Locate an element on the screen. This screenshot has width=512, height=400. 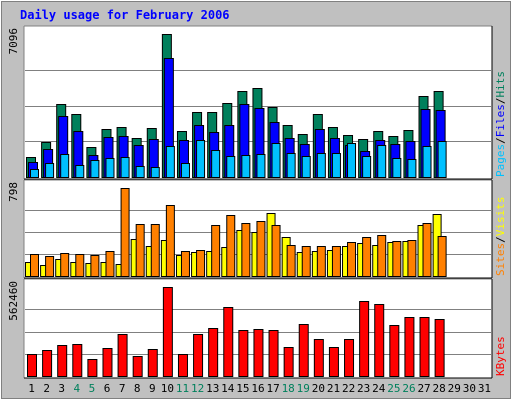
x-tick-label: 29 is located at coordinates (454, 388).